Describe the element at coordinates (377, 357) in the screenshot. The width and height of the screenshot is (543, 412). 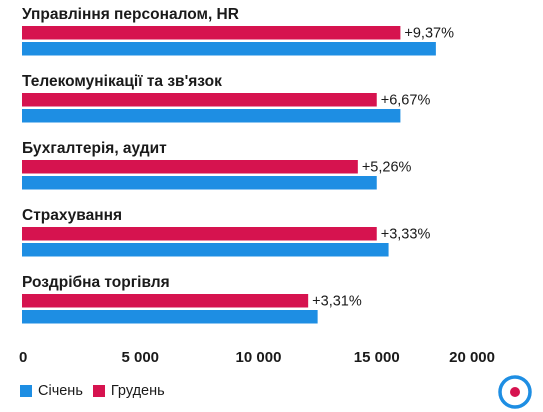
I see `x-tick-label-3: 15 000` at that location.